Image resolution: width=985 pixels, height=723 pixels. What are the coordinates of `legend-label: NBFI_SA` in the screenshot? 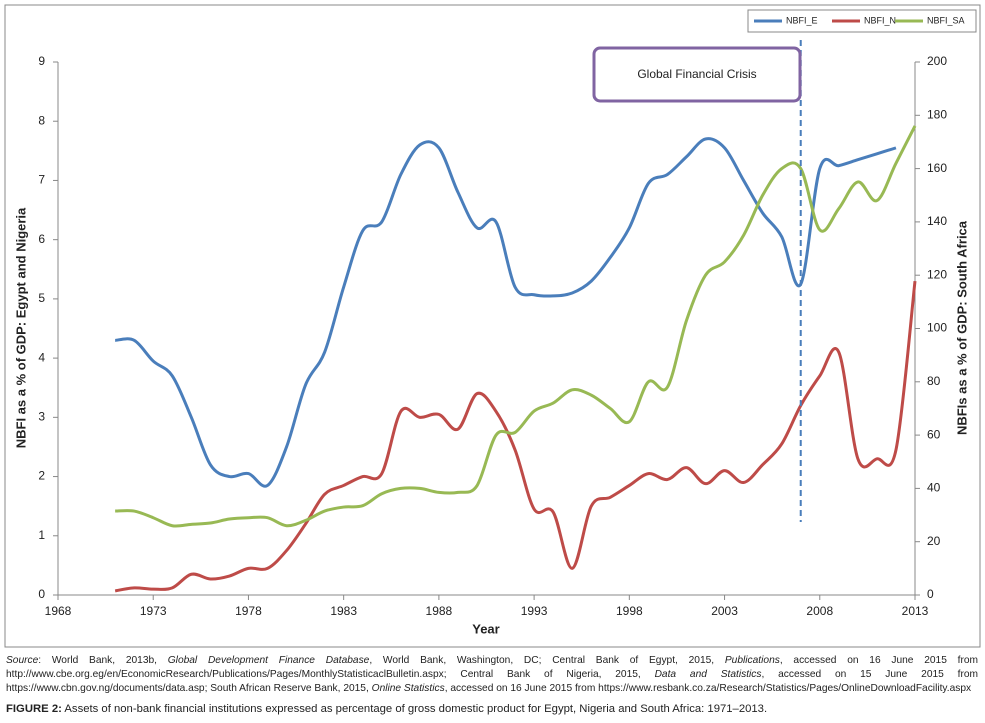 It's located at (946, 20).